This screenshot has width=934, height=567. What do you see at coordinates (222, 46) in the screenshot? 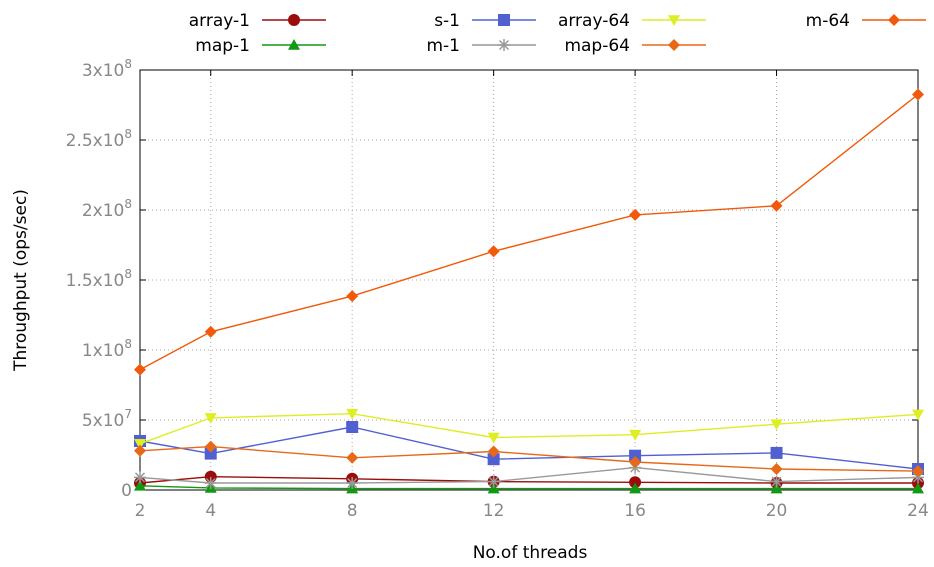
I see `legend-label: map-1` at bounding box center [222, 46].